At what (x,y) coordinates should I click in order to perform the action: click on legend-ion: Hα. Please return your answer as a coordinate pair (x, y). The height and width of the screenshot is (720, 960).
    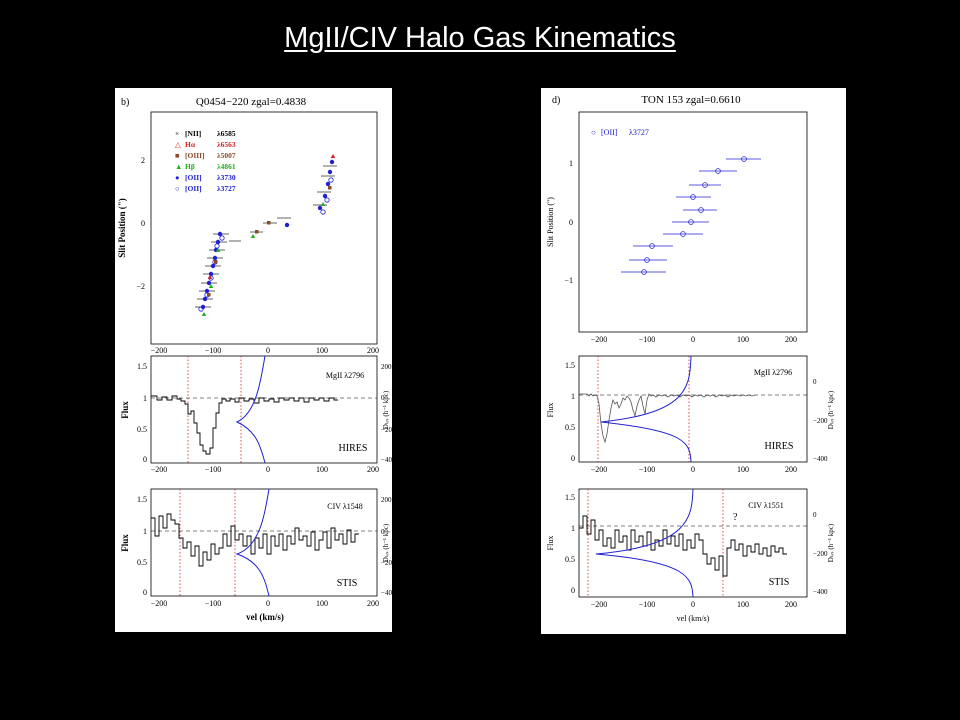
    Looking at the image, I should click on (190, 144).